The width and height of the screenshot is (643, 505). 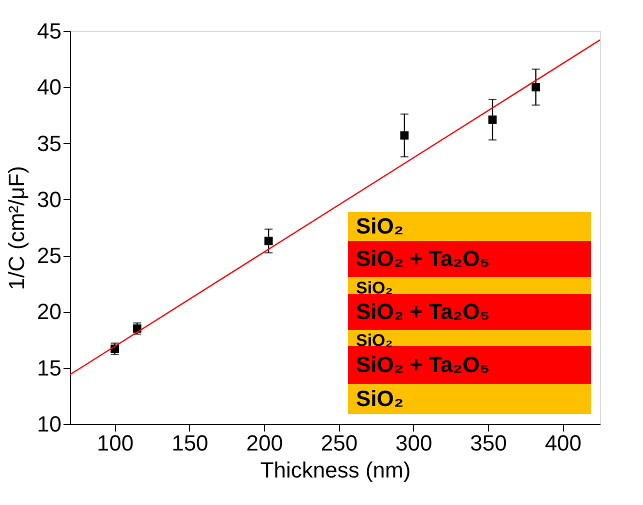 What do you see at coordinates (49, 424) in the screenshot?
I see `y-tick-label: 10` at bounding box center [49, 424].